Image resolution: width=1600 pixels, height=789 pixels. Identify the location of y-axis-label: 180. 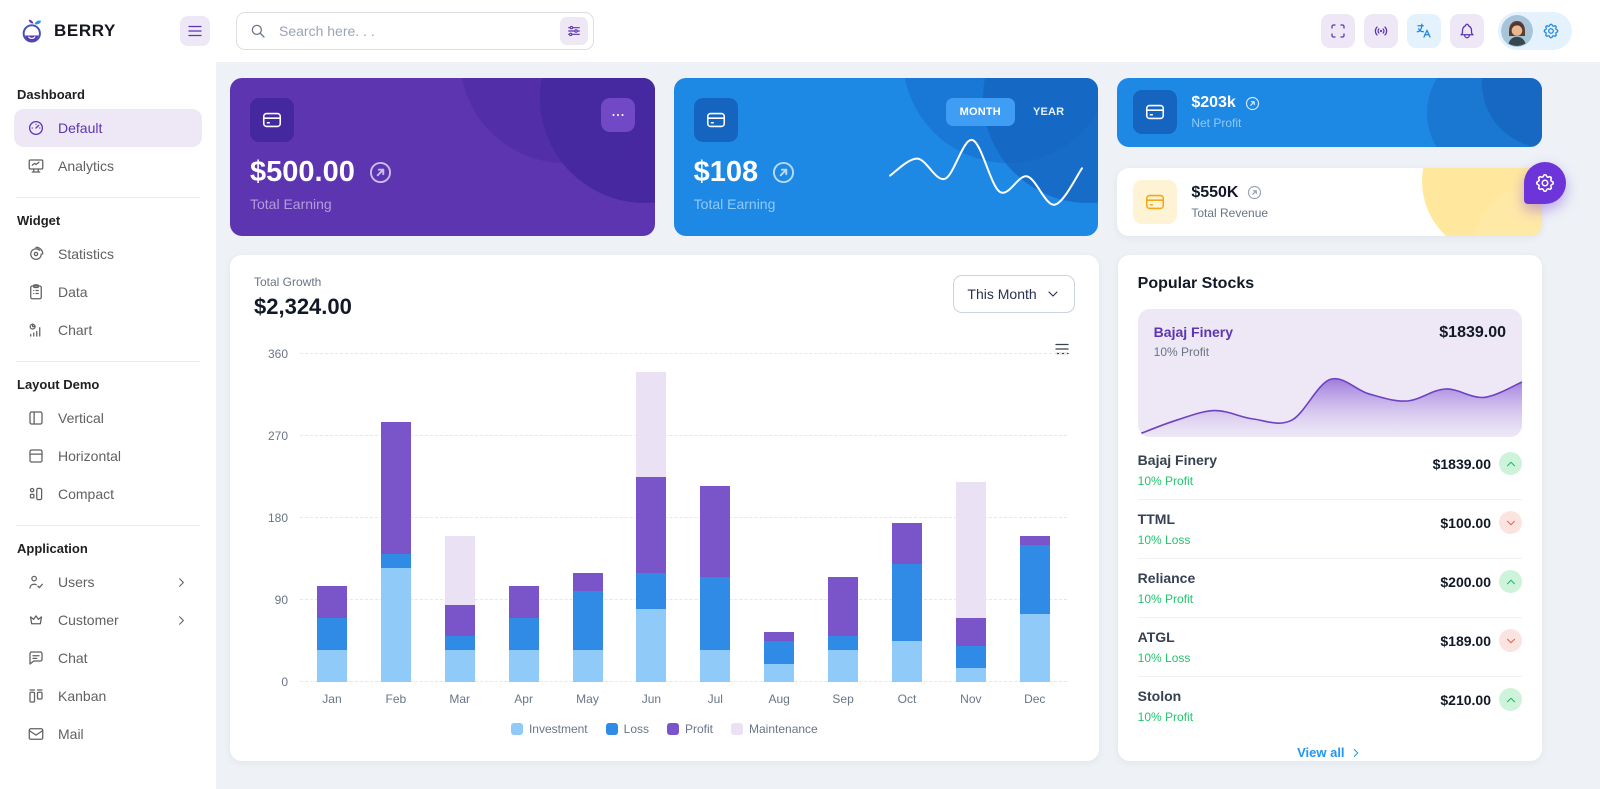
(277, 518).